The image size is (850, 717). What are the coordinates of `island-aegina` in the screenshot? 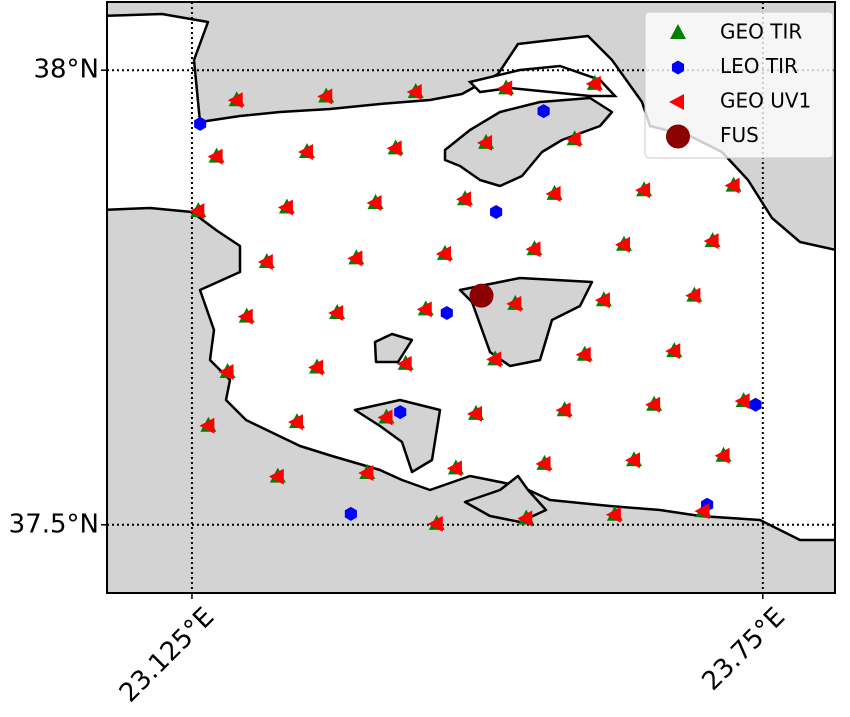 It's located at (526, 322).